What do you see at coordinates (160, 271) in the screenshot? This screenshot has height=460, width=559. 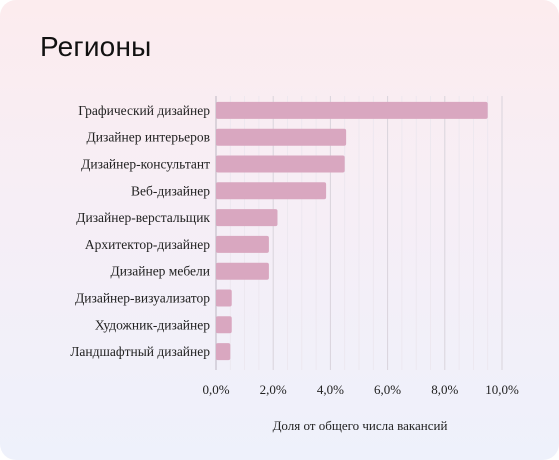 I see `category-label: Дизайнер мебели` at bounding box center [160, 271].